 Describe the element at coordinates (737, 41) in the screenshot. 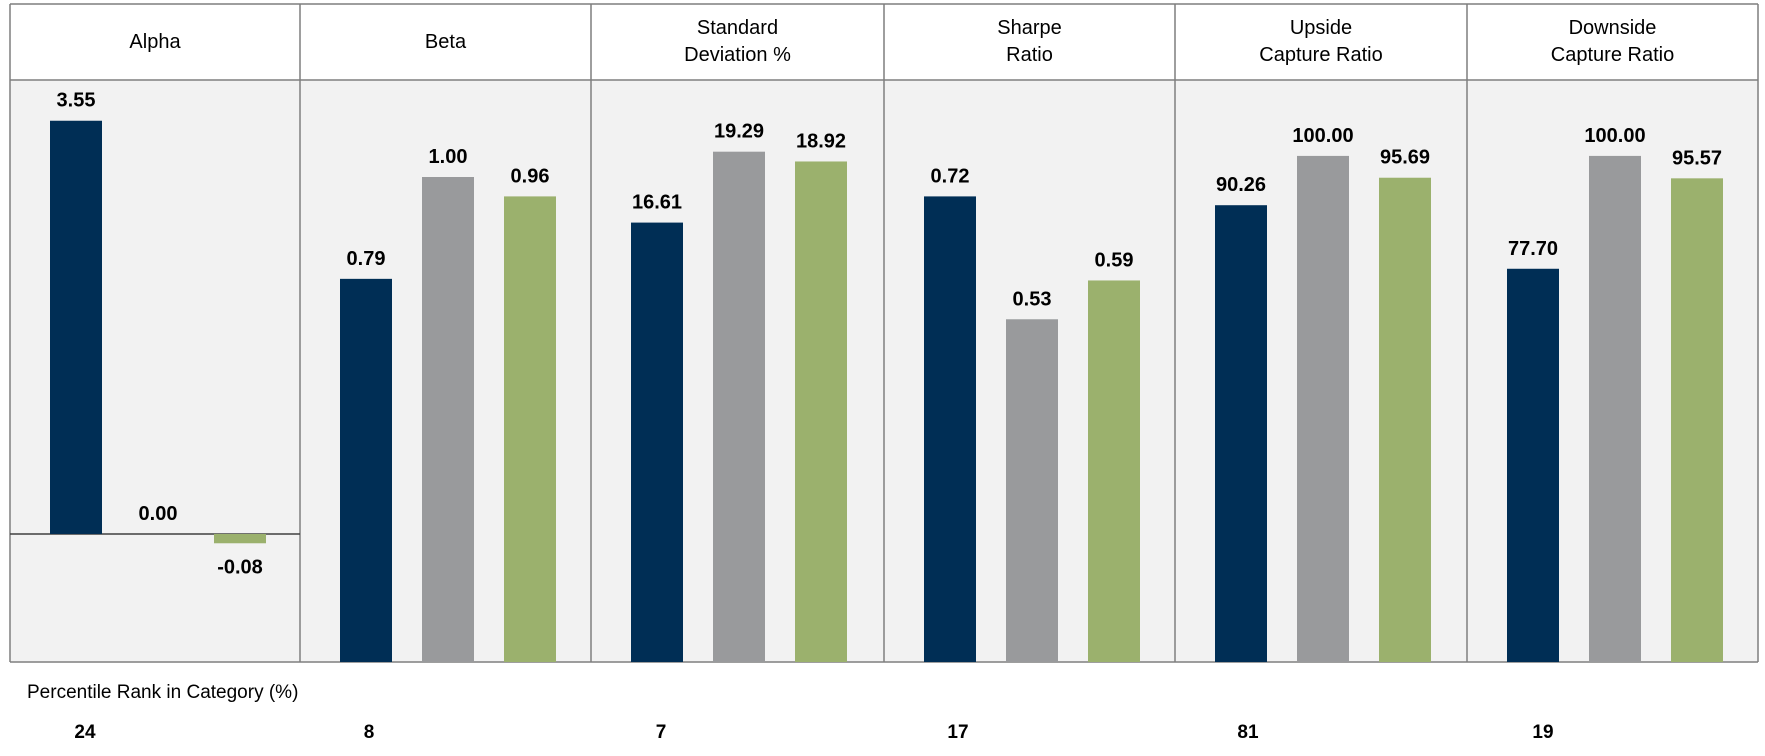

I see `column-header: Standard Deviation %` at that location.